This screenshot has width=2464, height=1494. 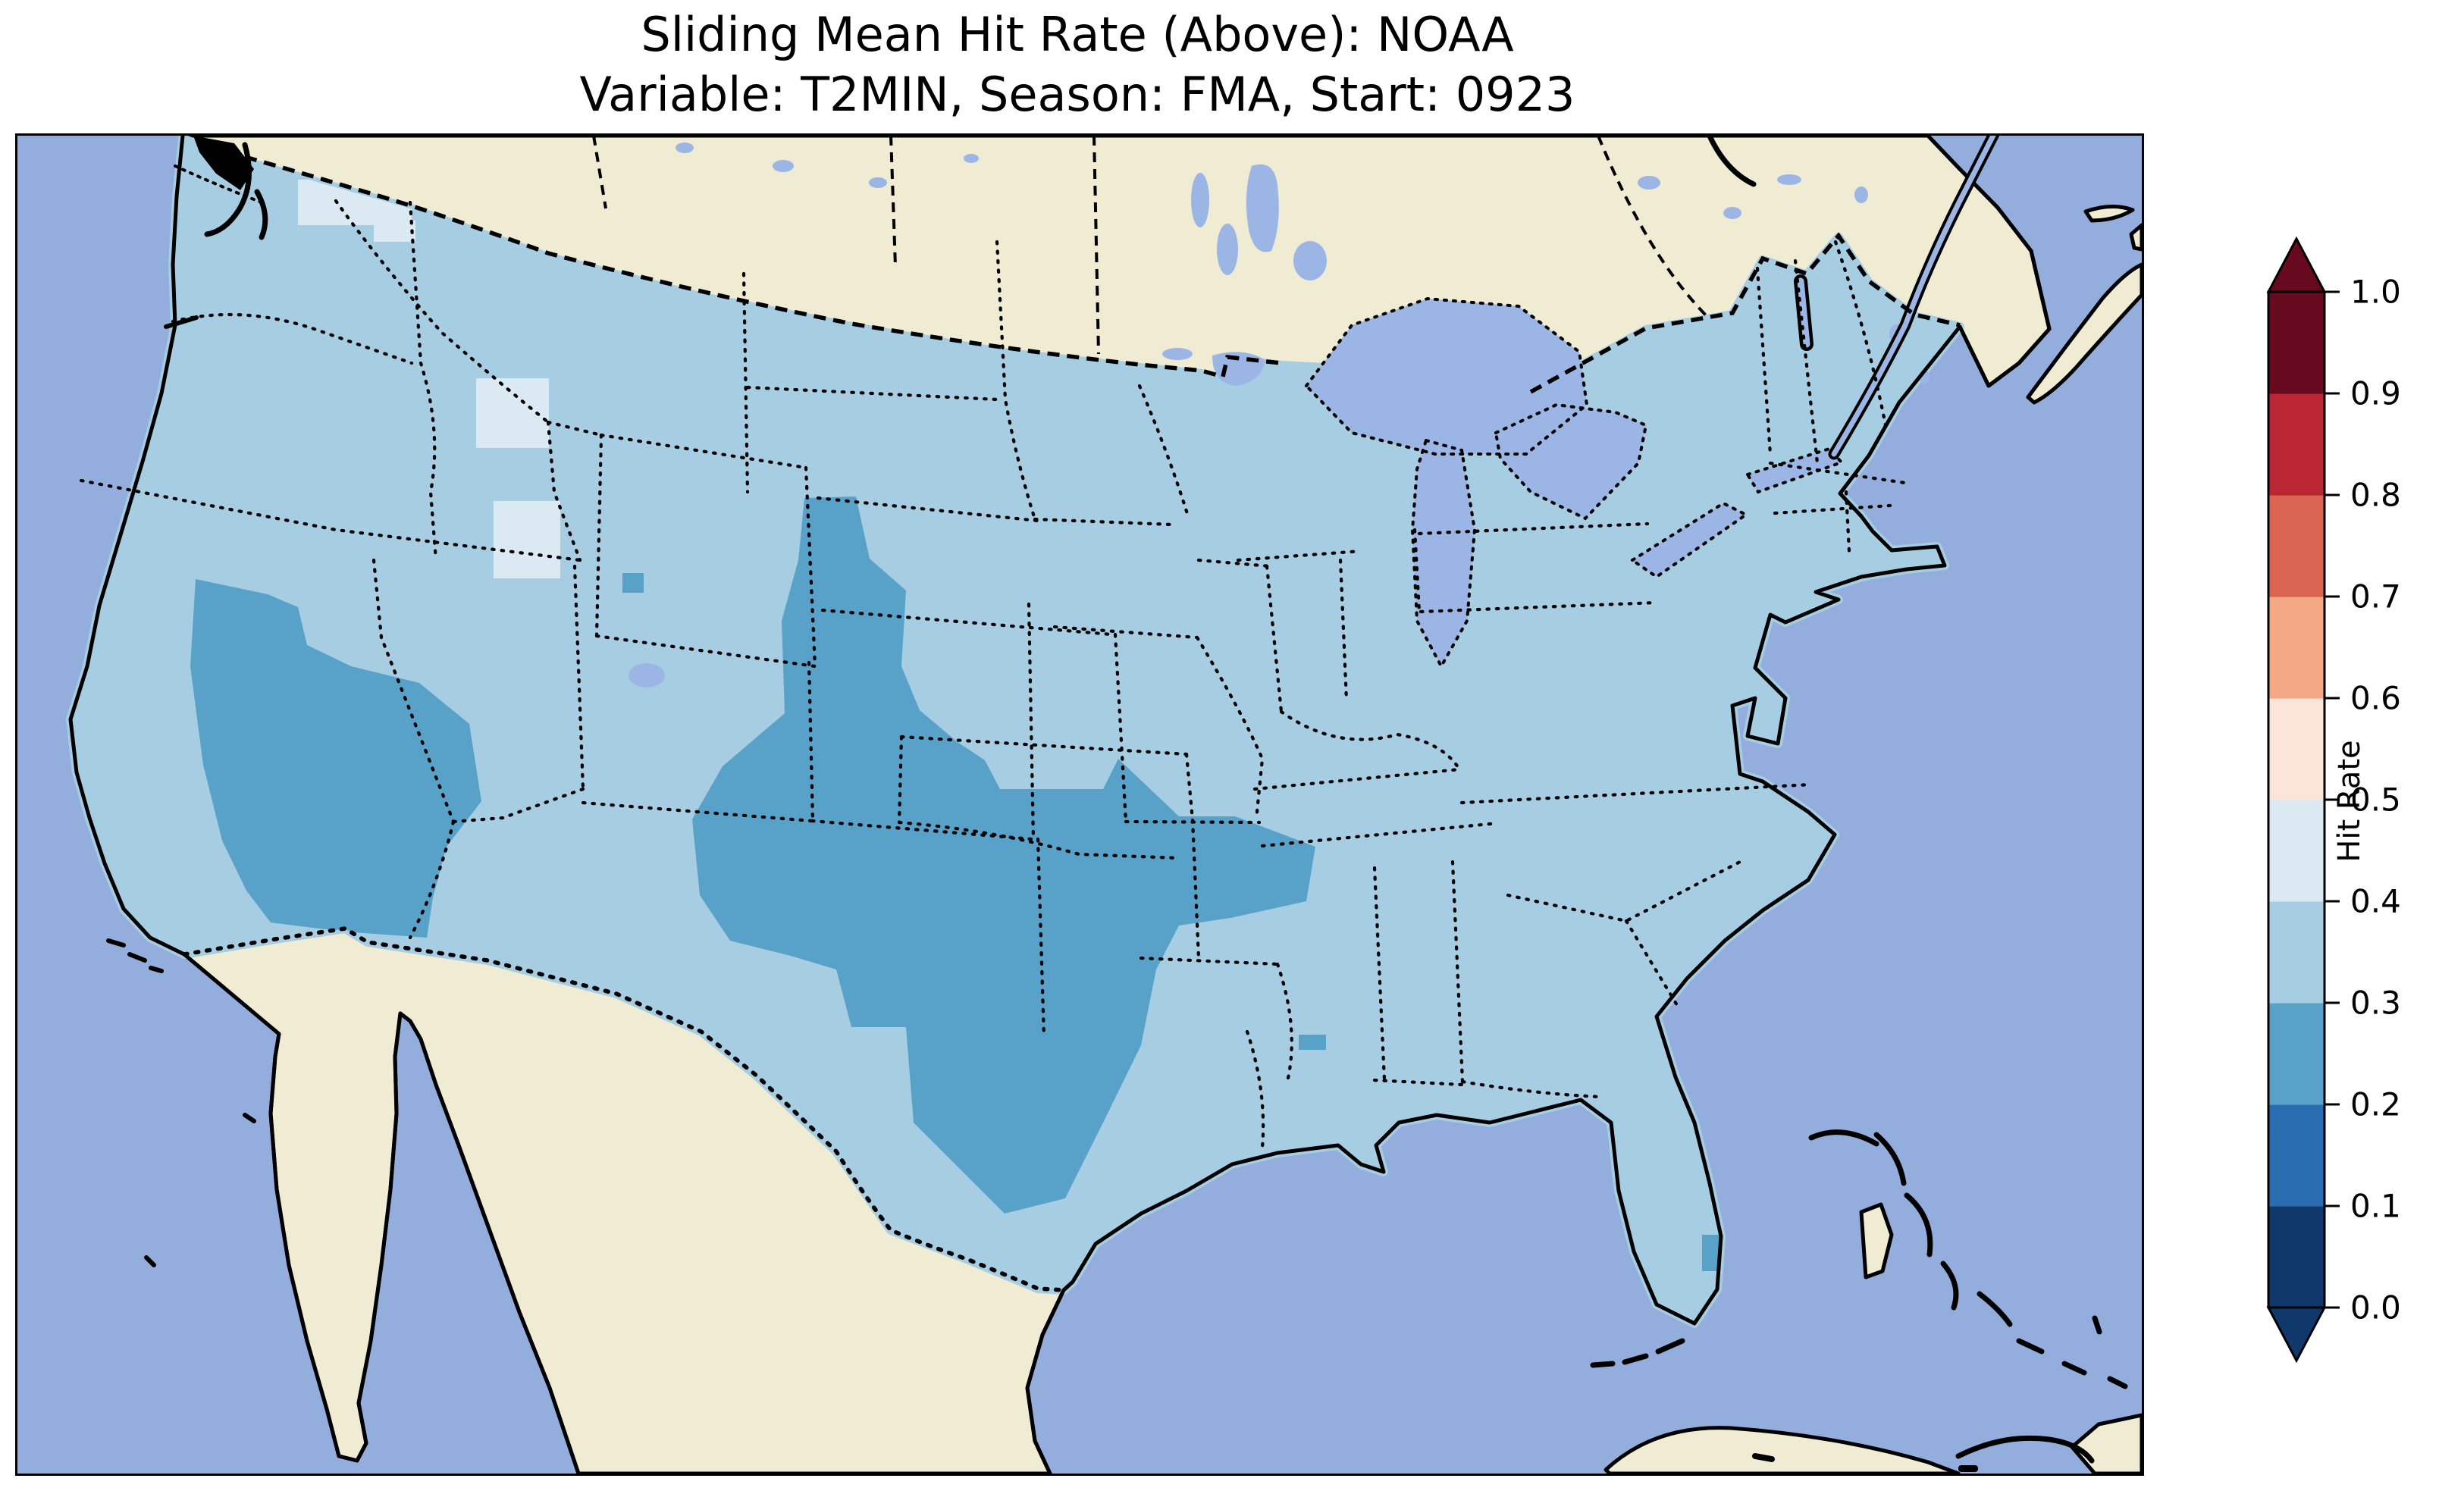 I want to click on cuba, so click(x=1782, y=1450).